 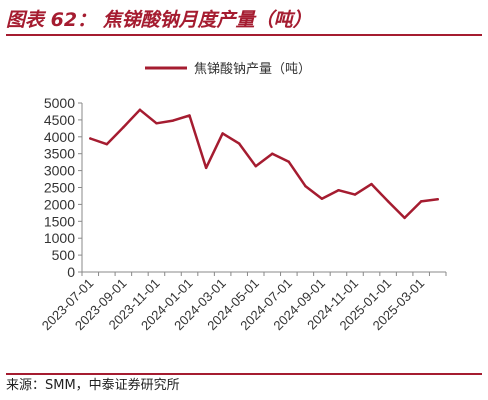 I want to click on legend-label: 焦锑酸钠产量（吨）, so click(x=252, y=68).